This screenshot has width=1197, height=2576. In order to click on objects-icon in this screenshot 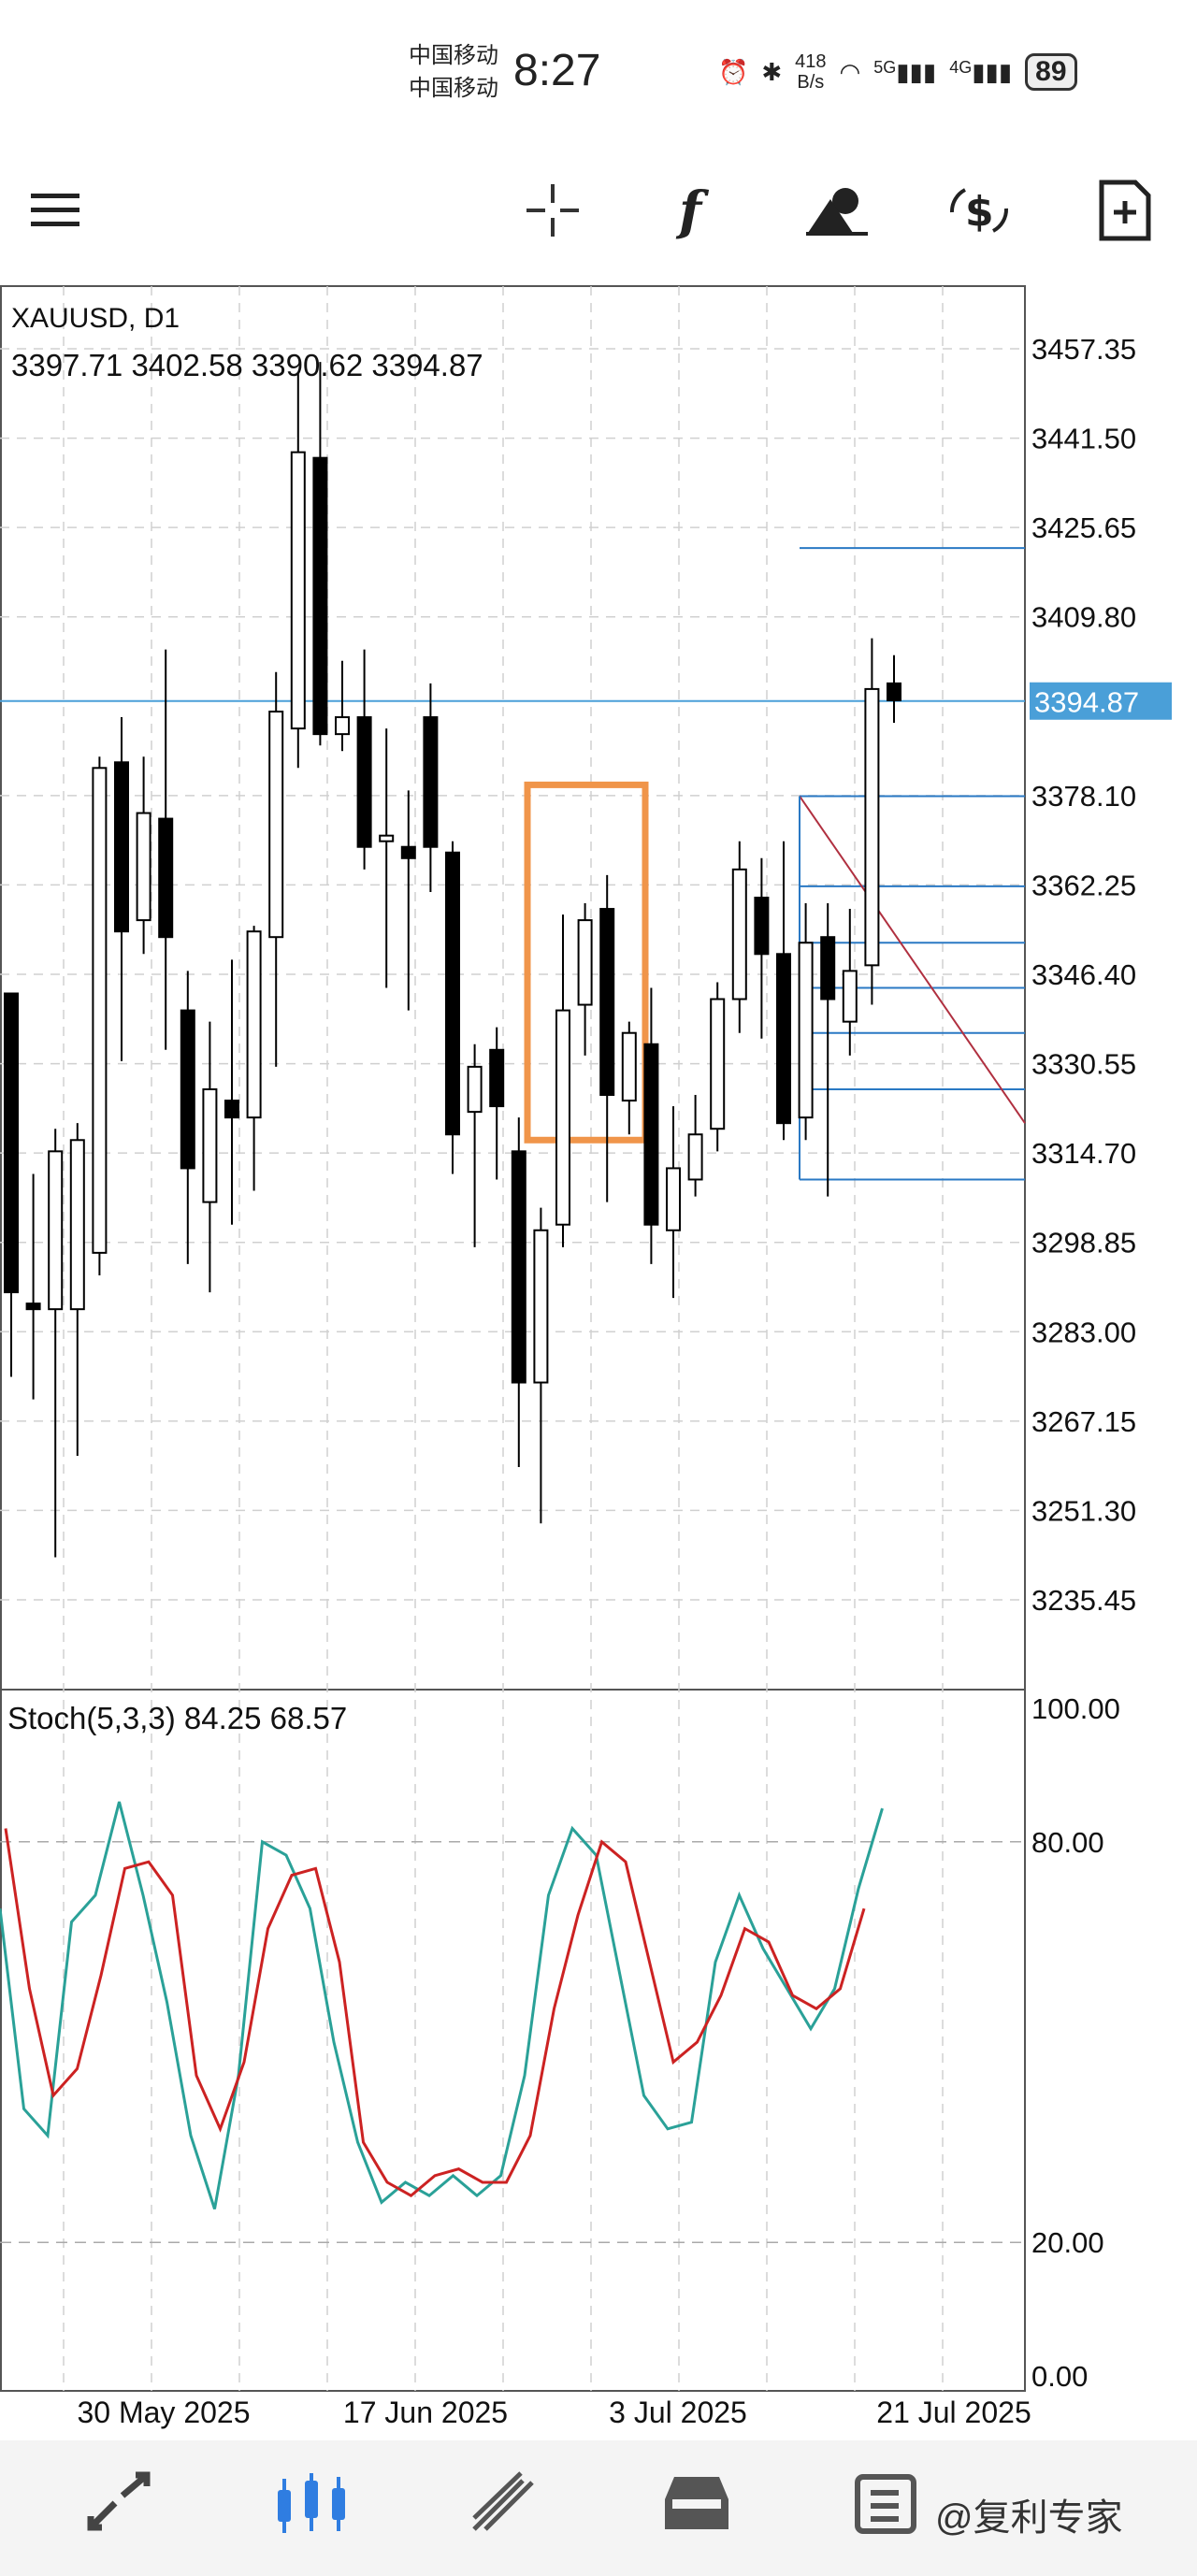, I will do `click(837, 211)`.